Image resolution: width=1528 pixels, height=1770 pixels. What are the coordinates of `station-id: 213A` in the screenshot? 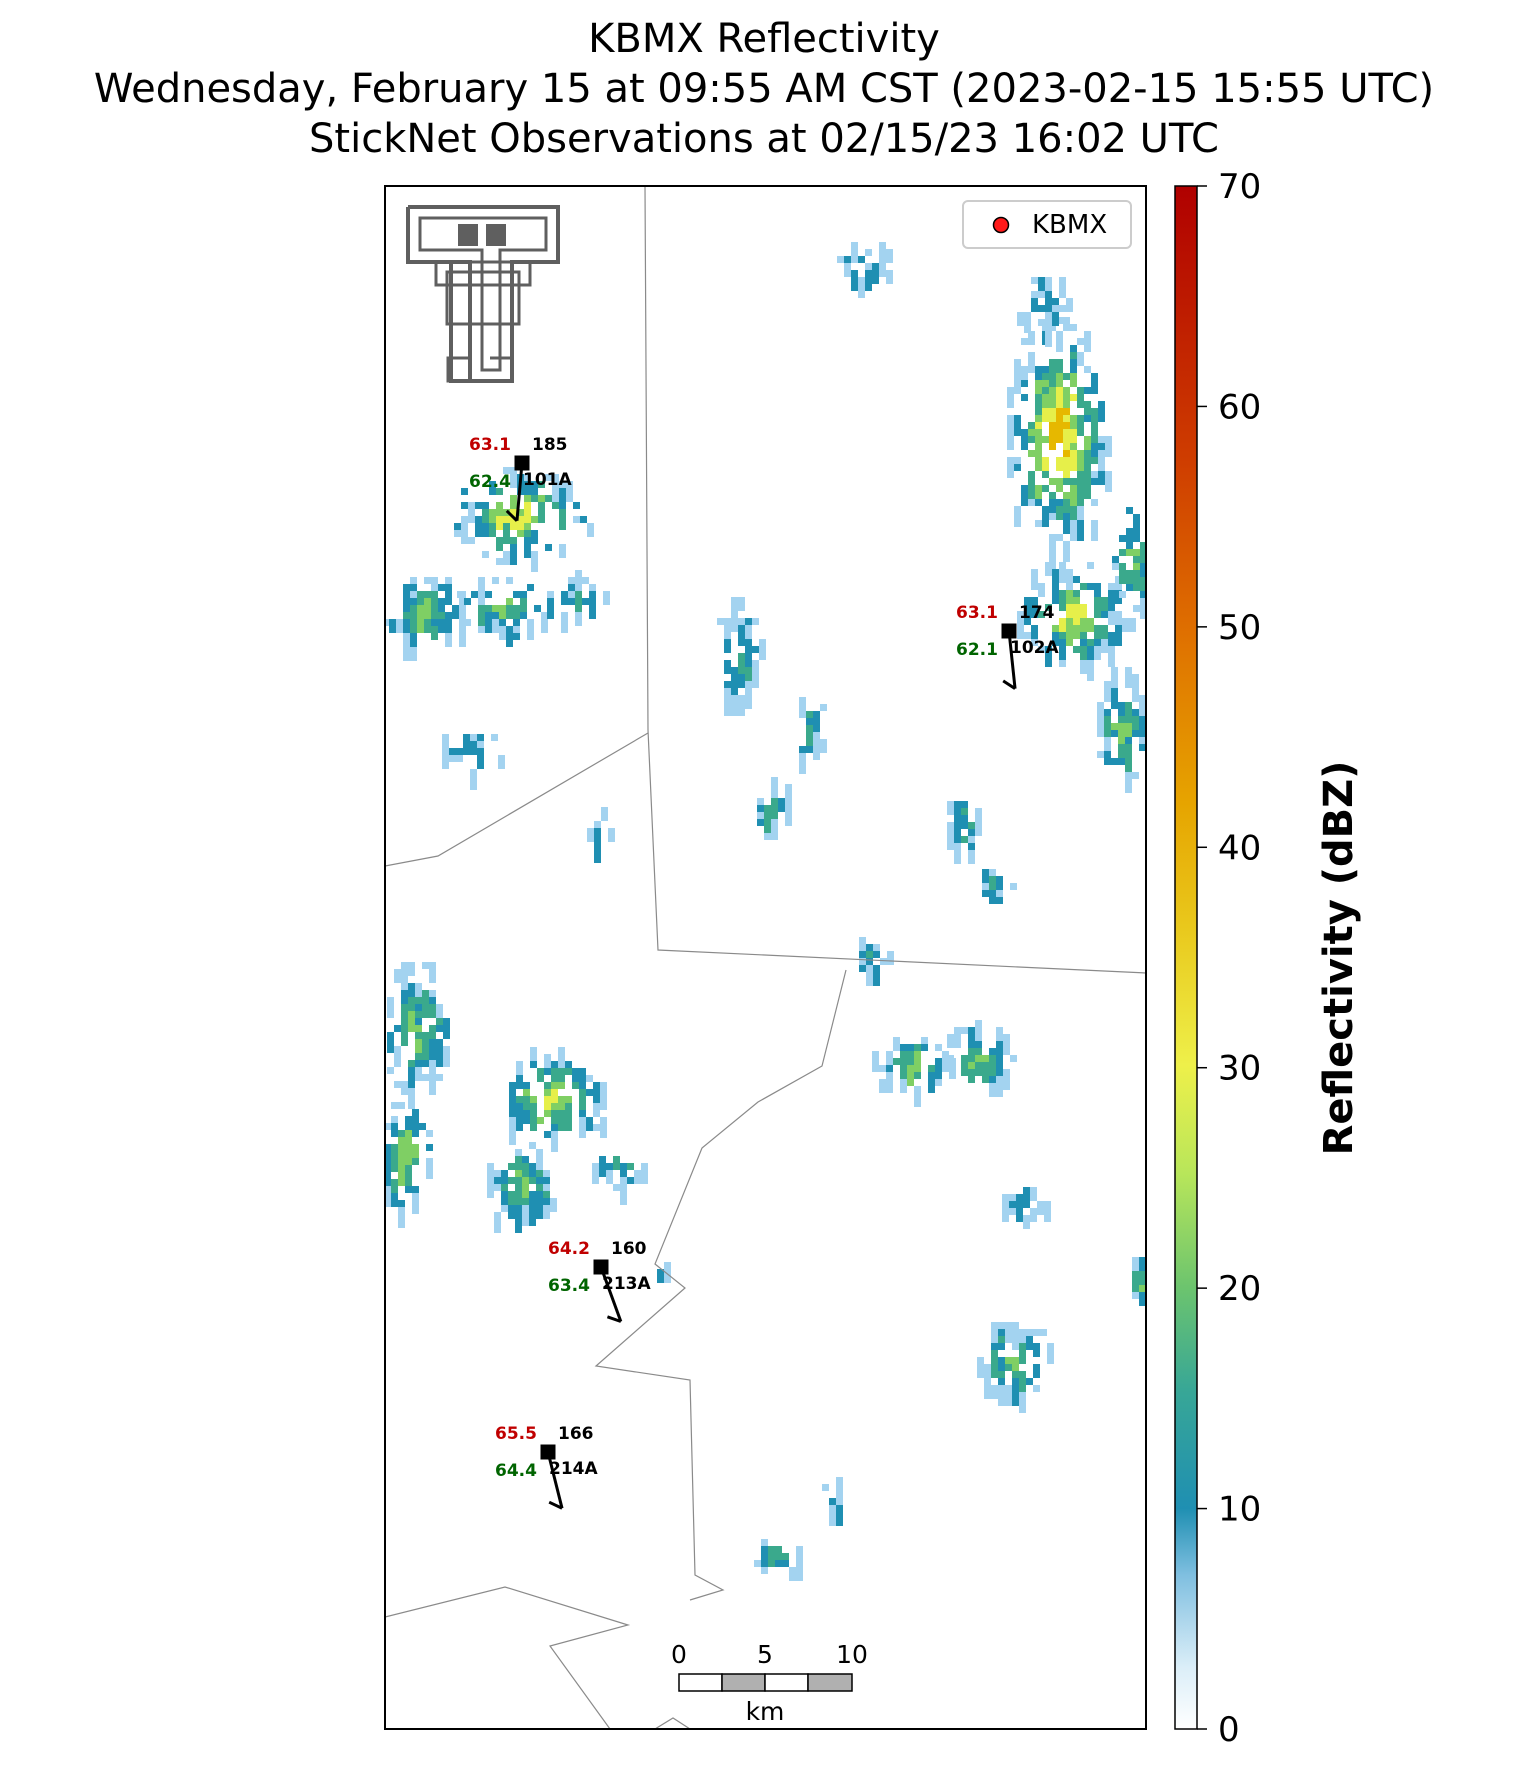 It's located at (626, 1284).